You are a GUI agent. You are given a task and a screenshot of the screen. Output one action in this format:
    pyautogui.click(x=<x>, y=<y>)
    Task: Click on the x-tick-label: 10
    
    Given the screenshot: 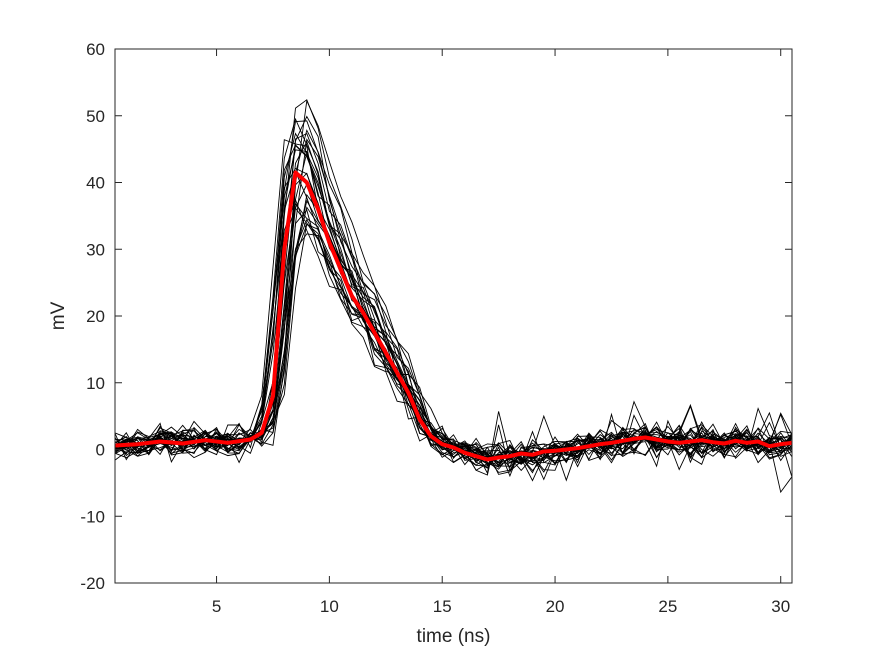 What is the action you would take?
    pyautogui.click(x=329, y=606)
    